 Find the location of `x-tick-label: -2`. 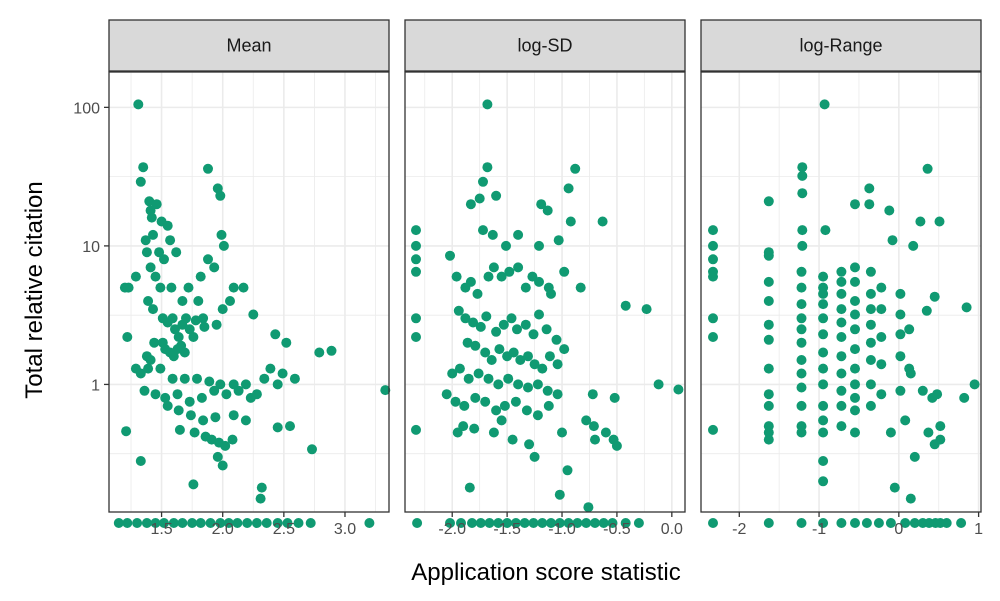

x-tick-label: -2 is located at coordinates (739, 529).